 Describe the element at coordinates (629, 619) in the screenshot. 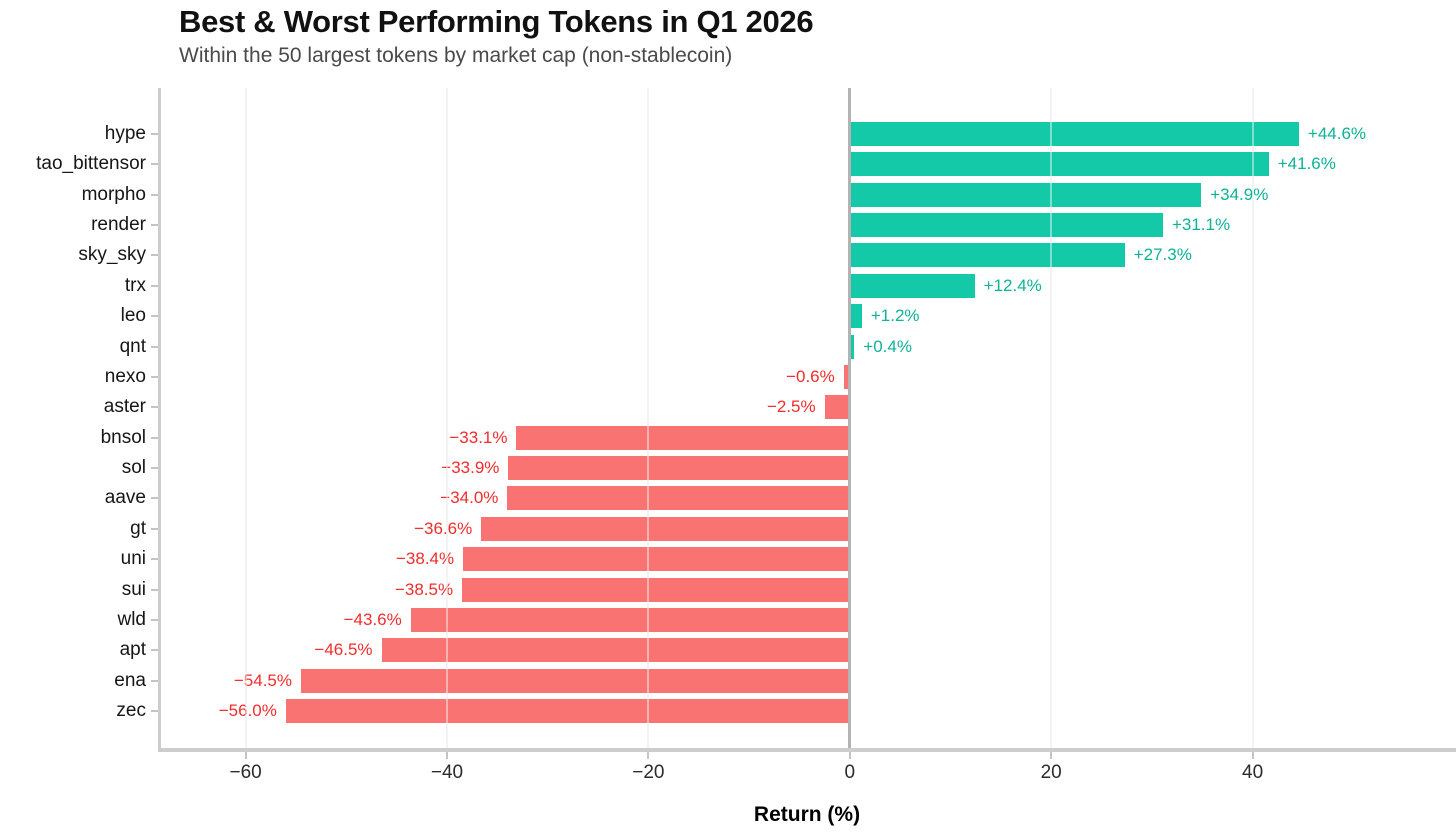

I see `bar-wld` at that location.